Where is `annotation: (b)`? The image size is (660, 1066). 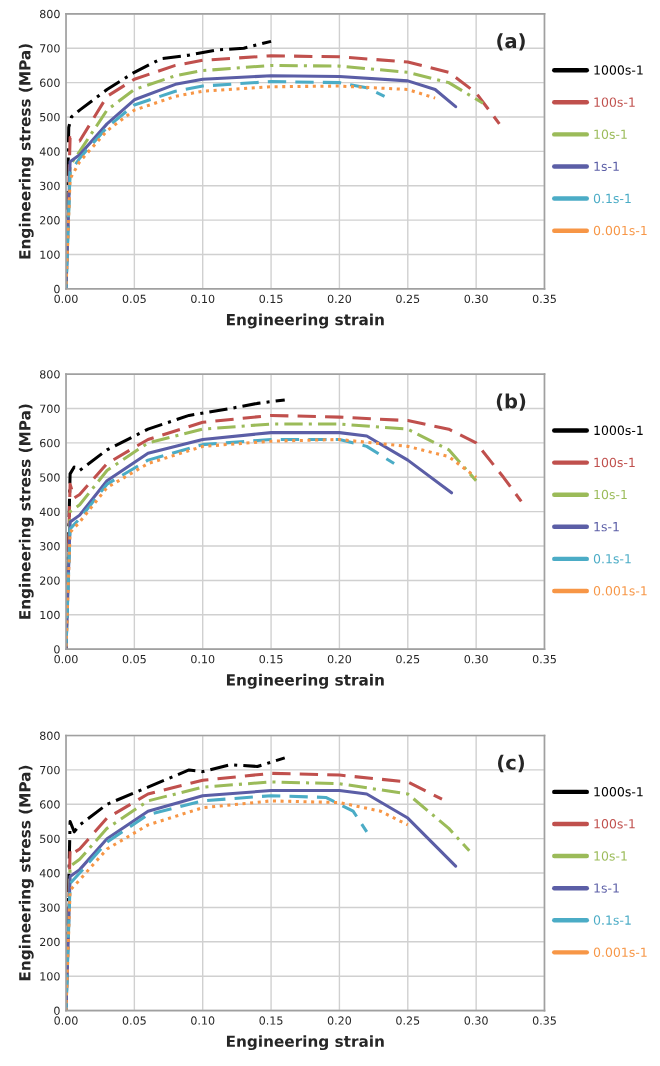 annotation: (b) is located at coordinates (511, 402).